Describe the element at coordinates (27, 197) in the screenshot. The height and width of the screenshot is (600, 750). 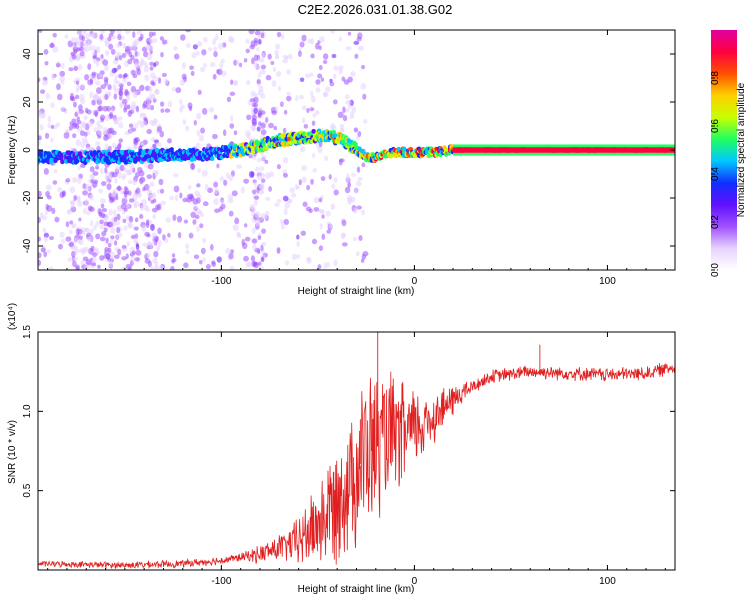
I see `y-tick-label: -20` at that location.